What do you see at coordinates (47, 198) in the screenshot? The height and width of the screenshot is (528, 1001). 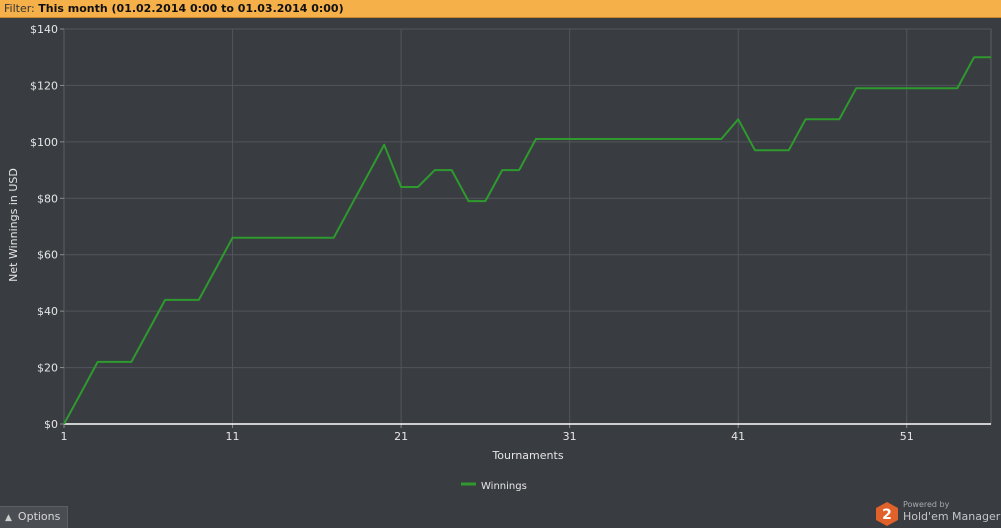 I see `y-tick-label: $80` at bounding box center [47, 198].